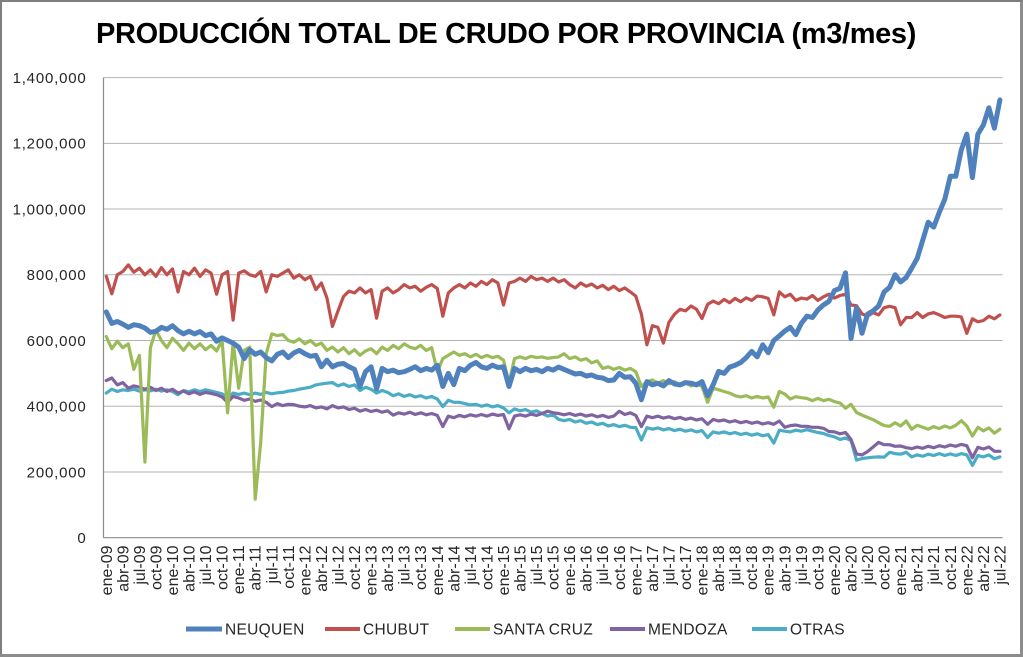 The image size is (1023, 657). Describe the element at coordinates (504, 570) in the screenshot. I see `svg-text: ene-15` at that location.